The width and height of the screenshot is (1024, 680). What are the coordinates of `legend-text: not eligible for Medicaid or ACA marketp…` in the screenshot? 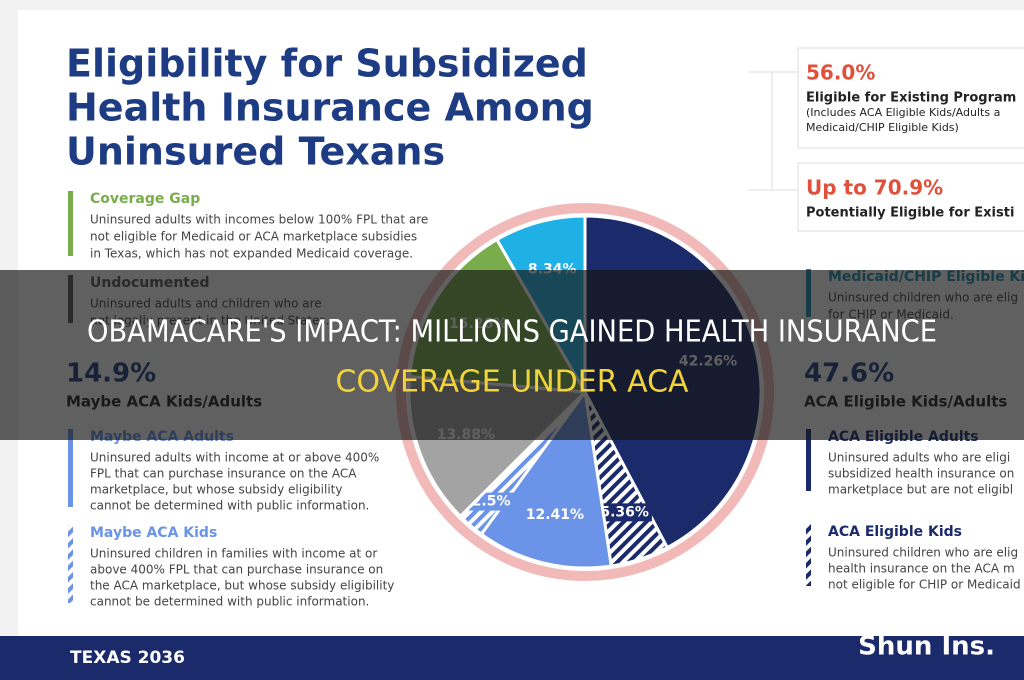 It's located at (253, 237).